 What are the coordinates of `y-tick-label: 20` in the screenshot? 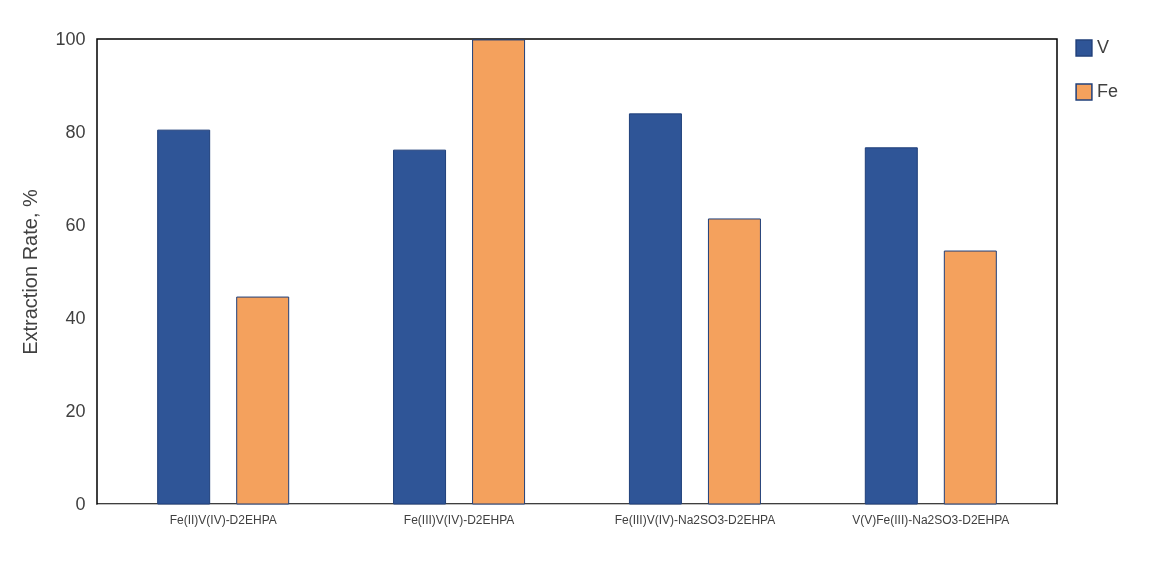 It's located at (75, 410).